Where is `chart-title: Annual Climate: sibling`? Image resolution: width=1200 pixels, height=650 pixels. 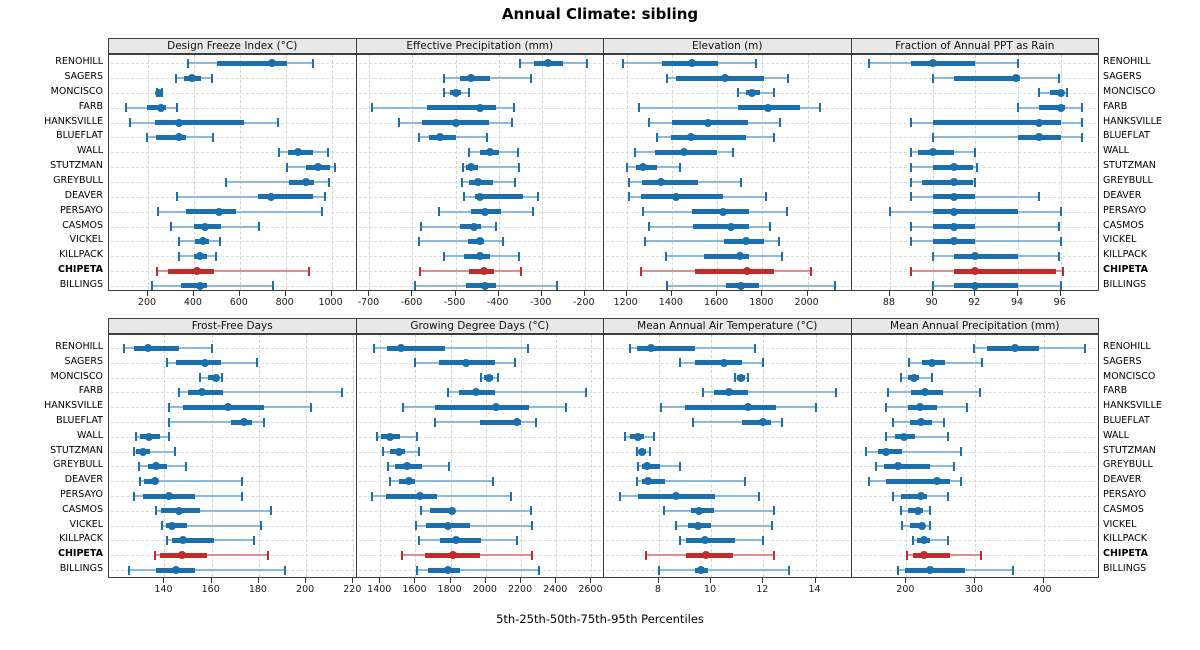
chart-title: Annual Climate: sibling is located at coordinates (600, 14).